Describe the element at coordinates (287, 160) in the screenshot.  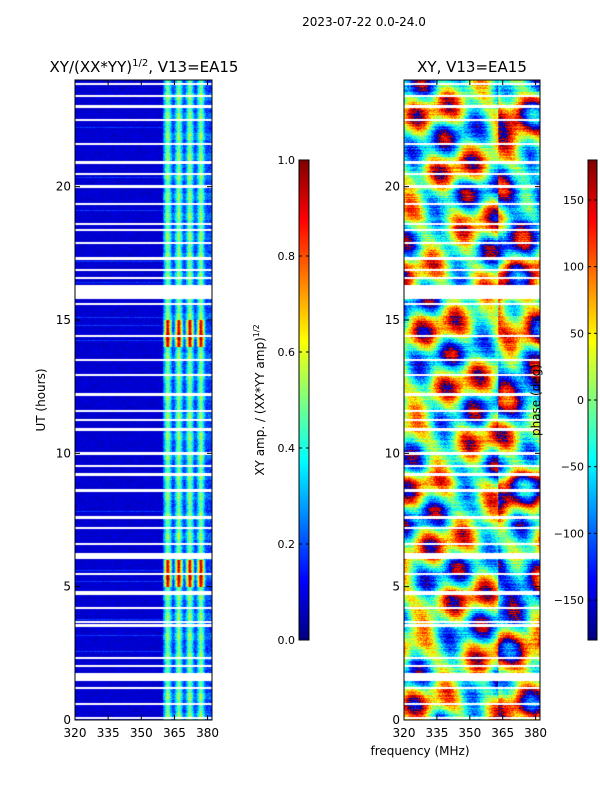
I see `colorbar-tick-label: 1.0` at that location.